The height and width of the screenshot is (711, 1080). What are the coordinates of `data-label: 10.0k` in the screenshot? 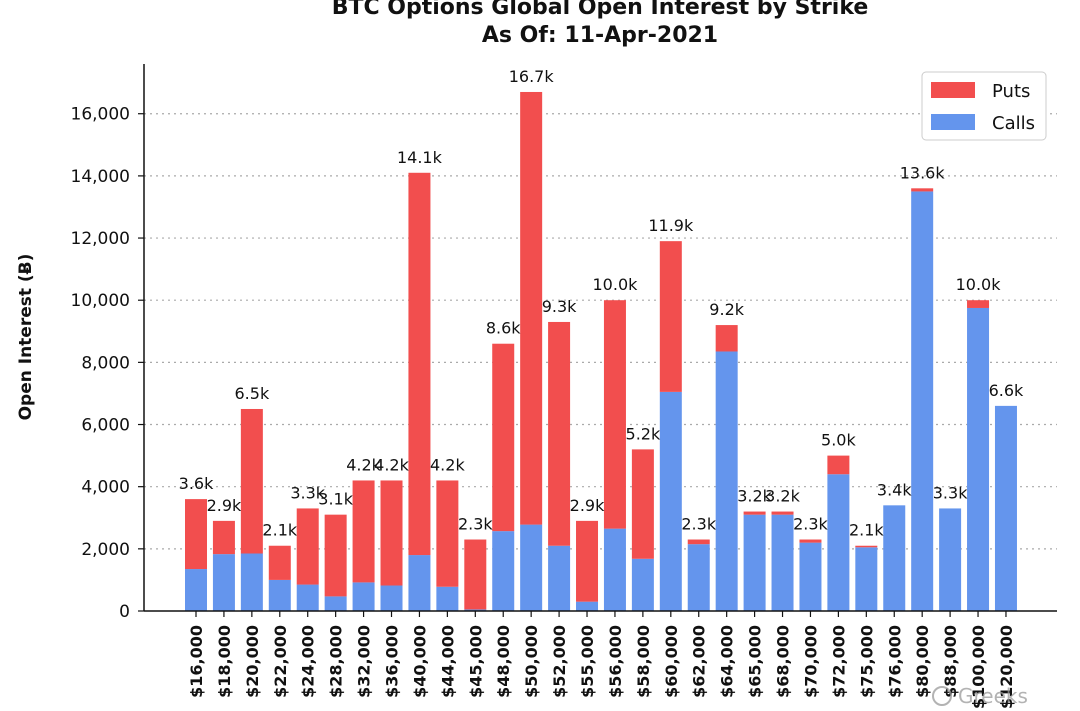 It's located at (616, 284).